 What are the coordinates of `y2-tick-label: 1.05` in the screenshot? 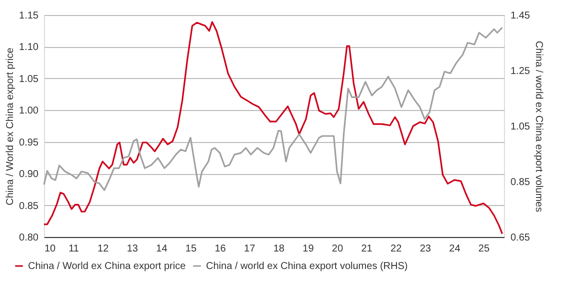 It's located at (520, 127).